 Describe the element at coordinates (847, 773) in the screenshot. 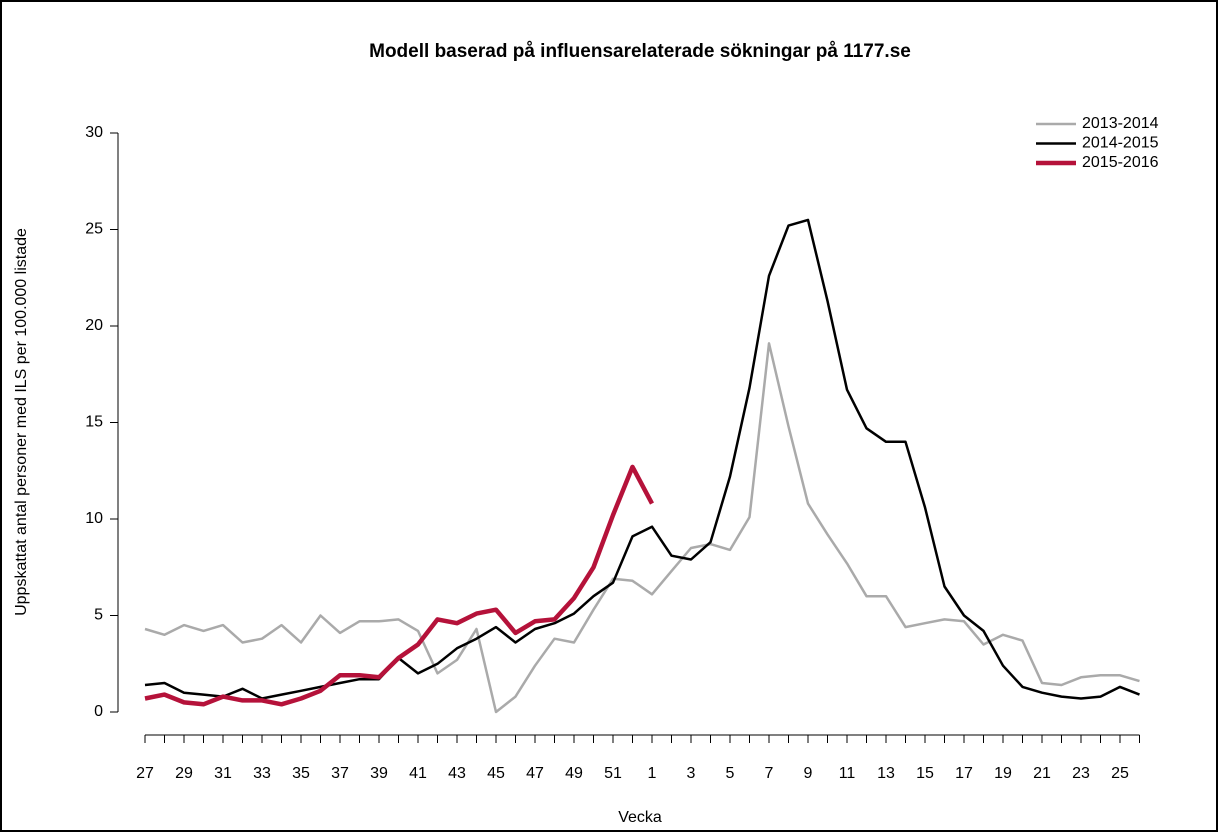

I see `x-tick-label: 11` at that location.